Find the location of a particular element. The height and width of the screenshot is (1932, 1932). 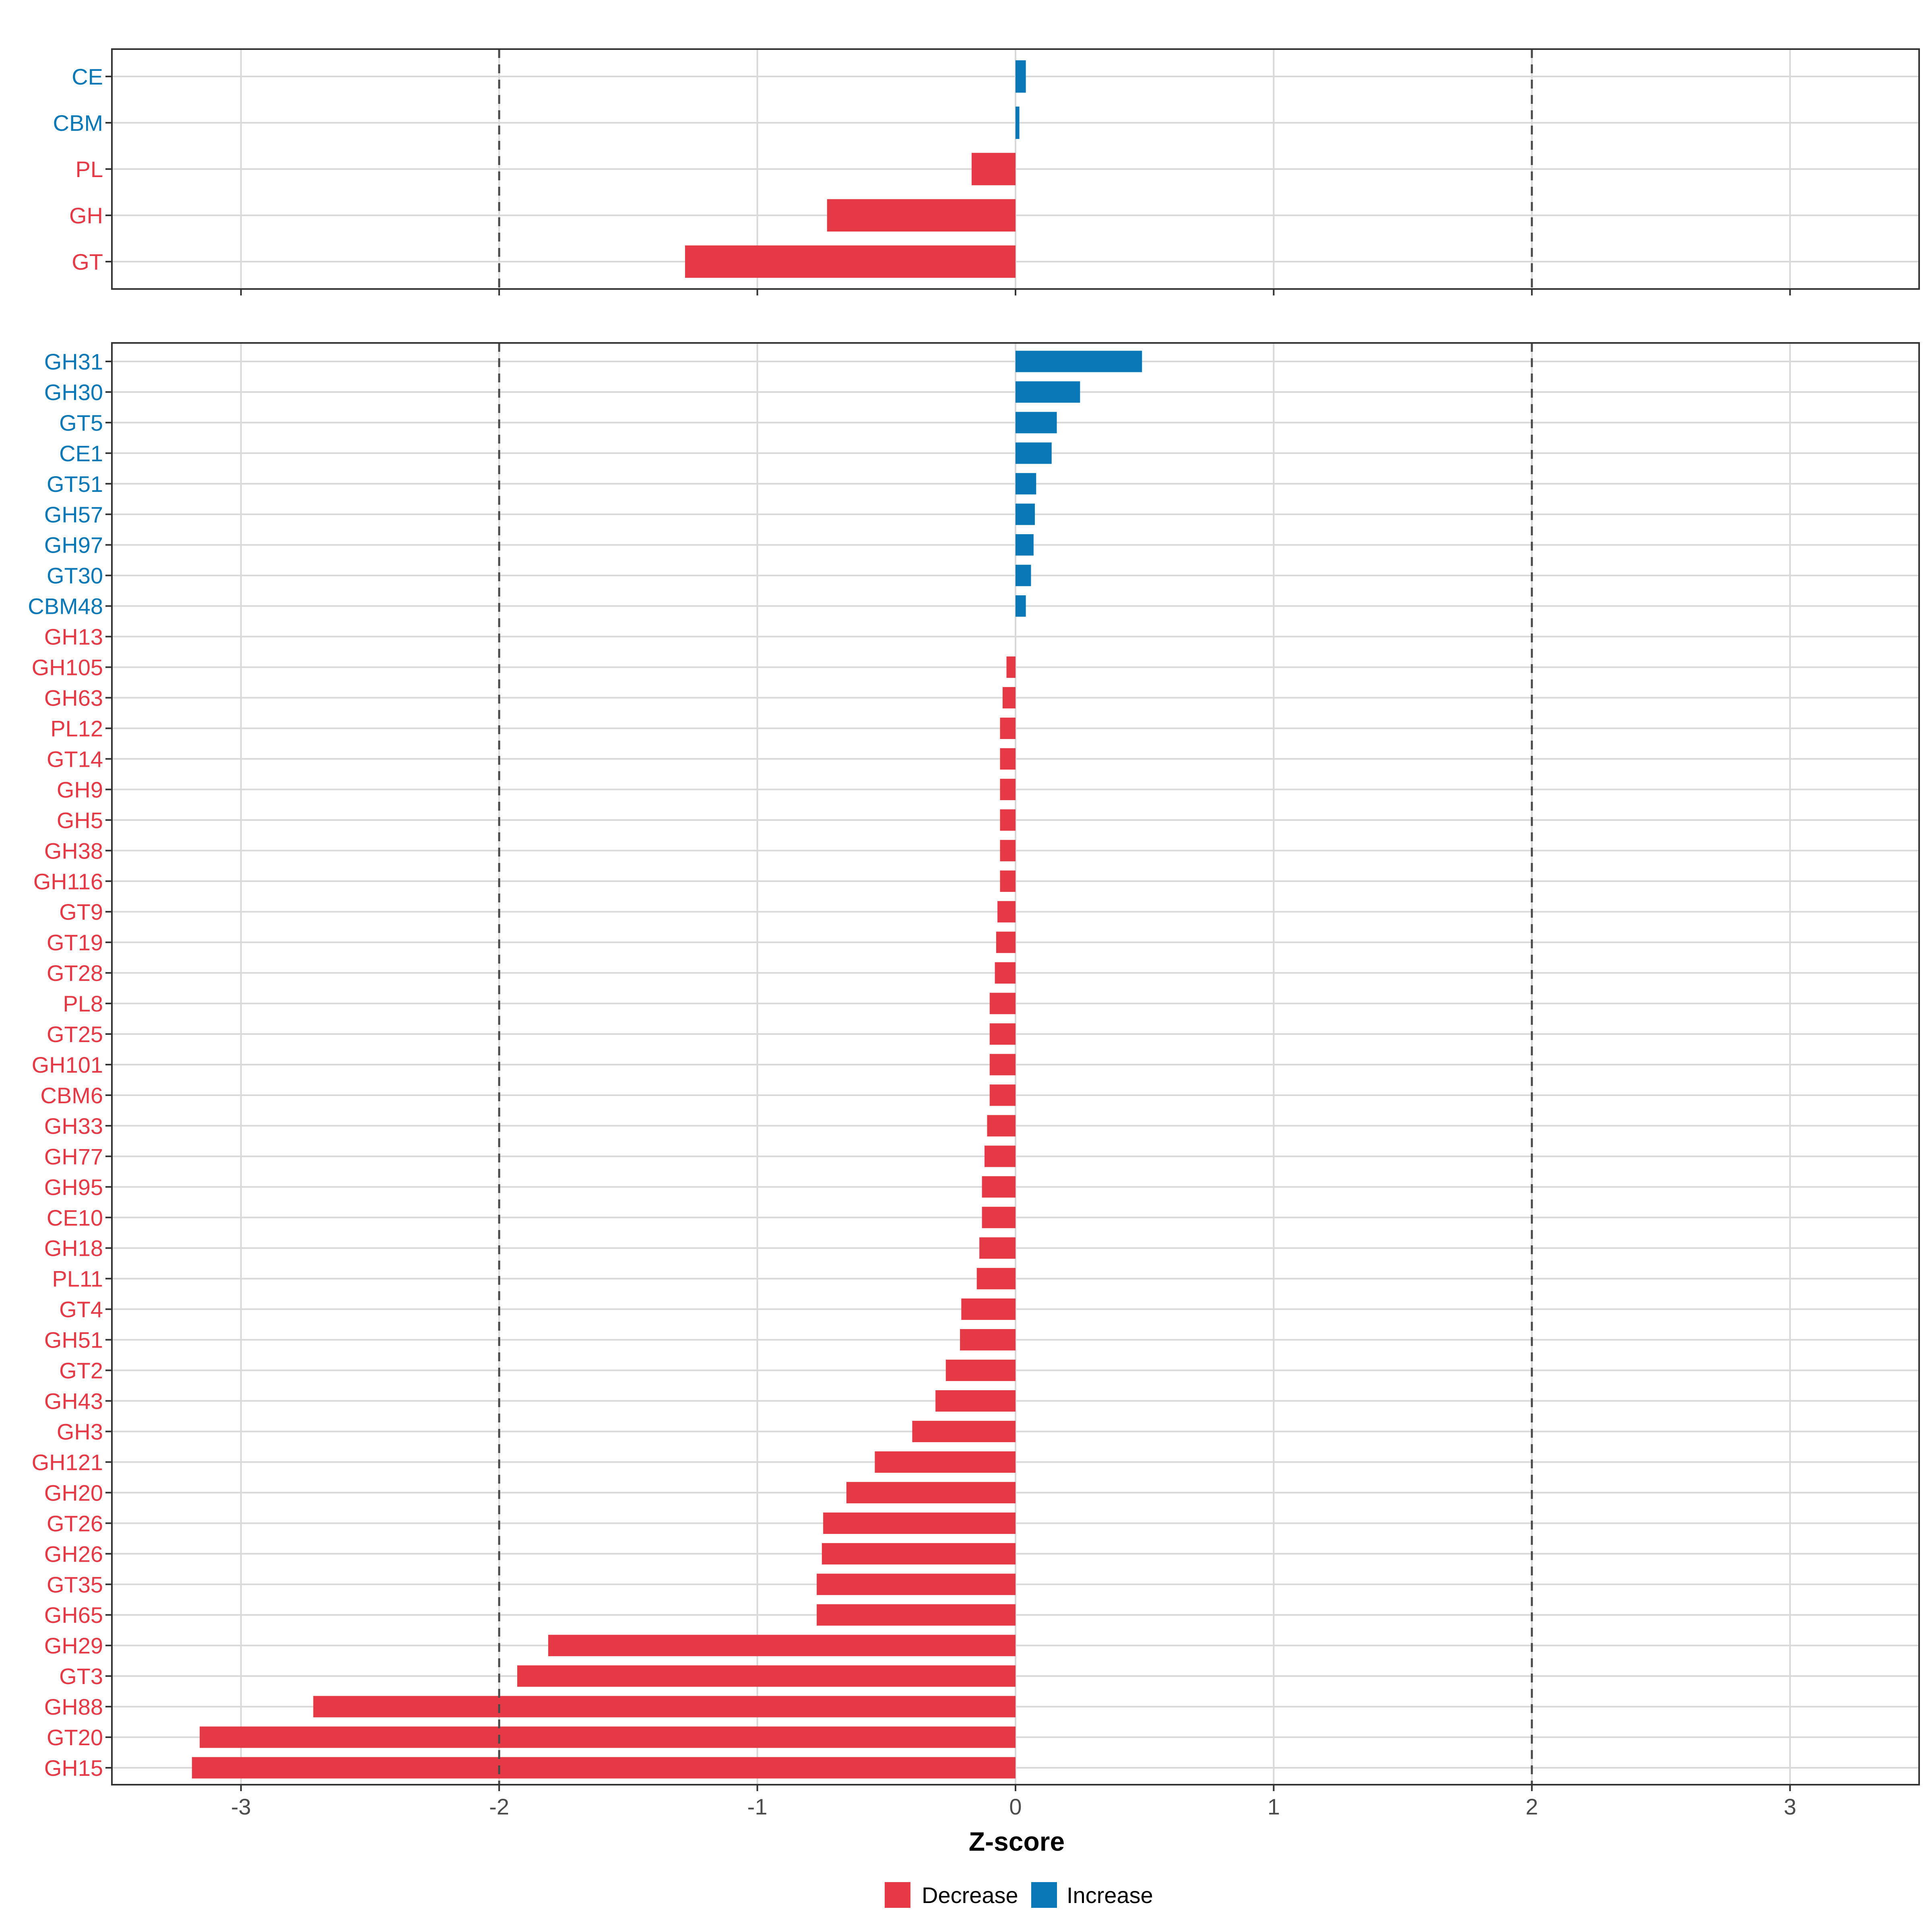

bar-gt25 is located at coordinates (1002, 1034).